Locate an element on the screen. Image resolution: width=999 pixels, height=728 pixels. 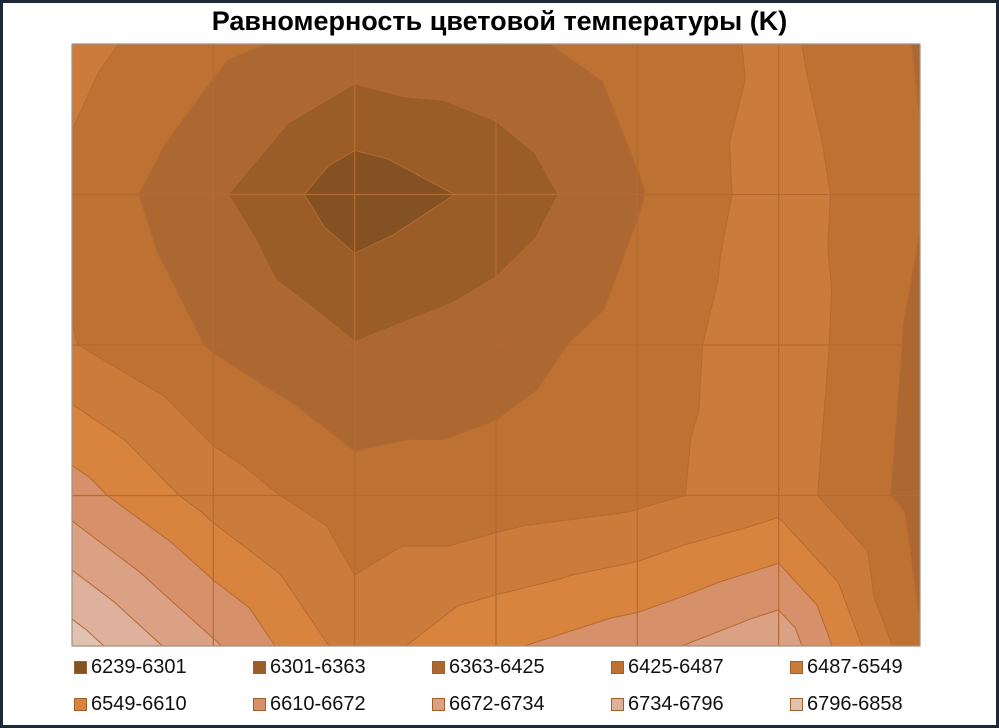
legend-label: 6734-6796 is located at coordinates (676, 704).